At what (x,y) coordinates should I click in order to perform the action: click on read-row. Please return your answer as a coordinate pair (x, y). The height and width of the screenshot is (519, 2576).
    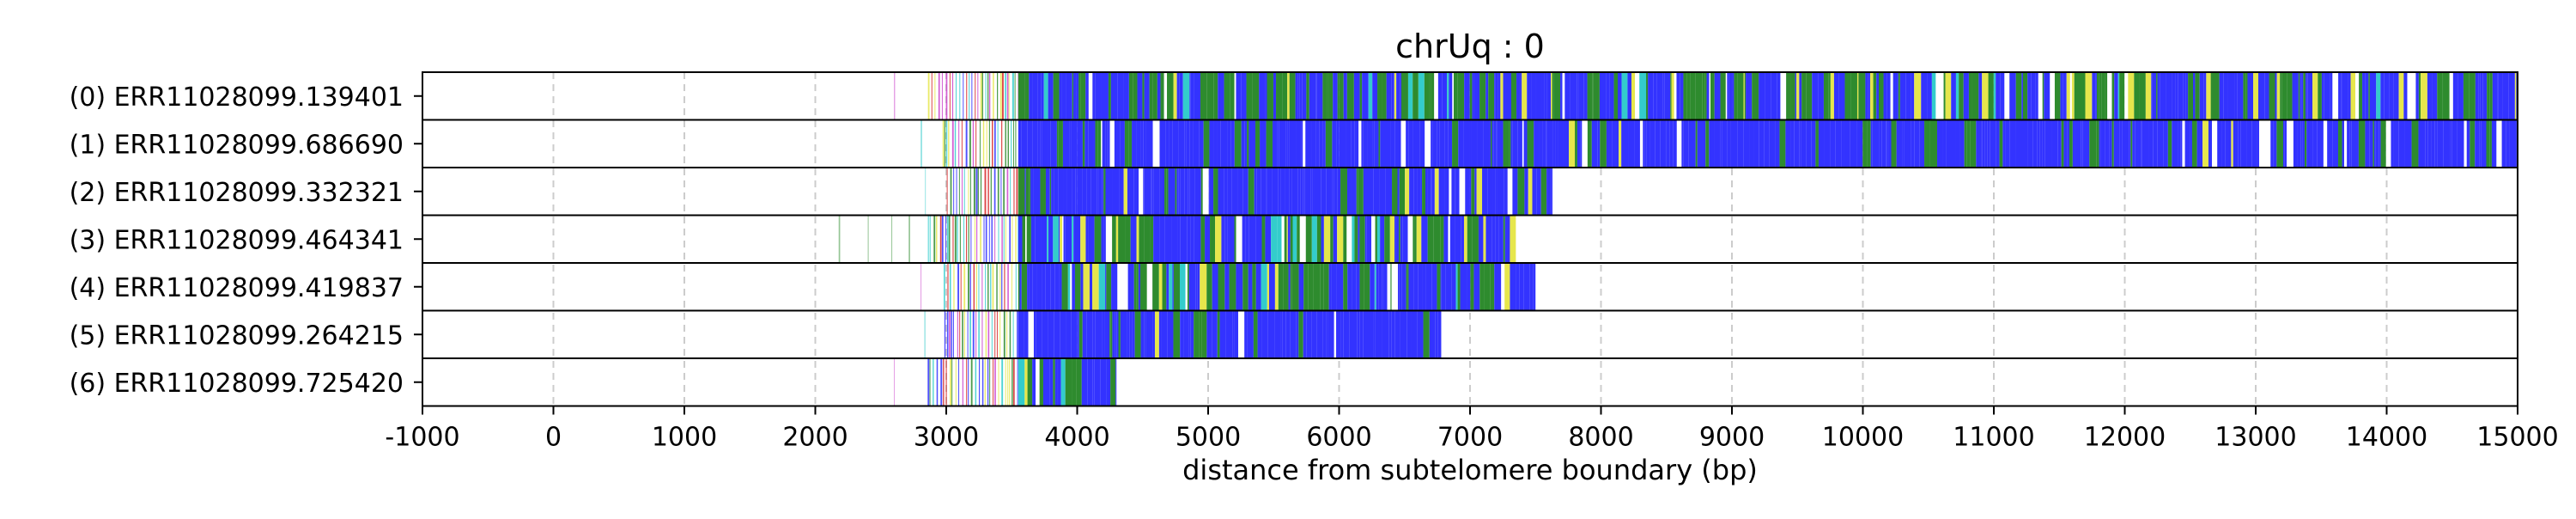
    Looking at the image, I should click on (1470, 143).